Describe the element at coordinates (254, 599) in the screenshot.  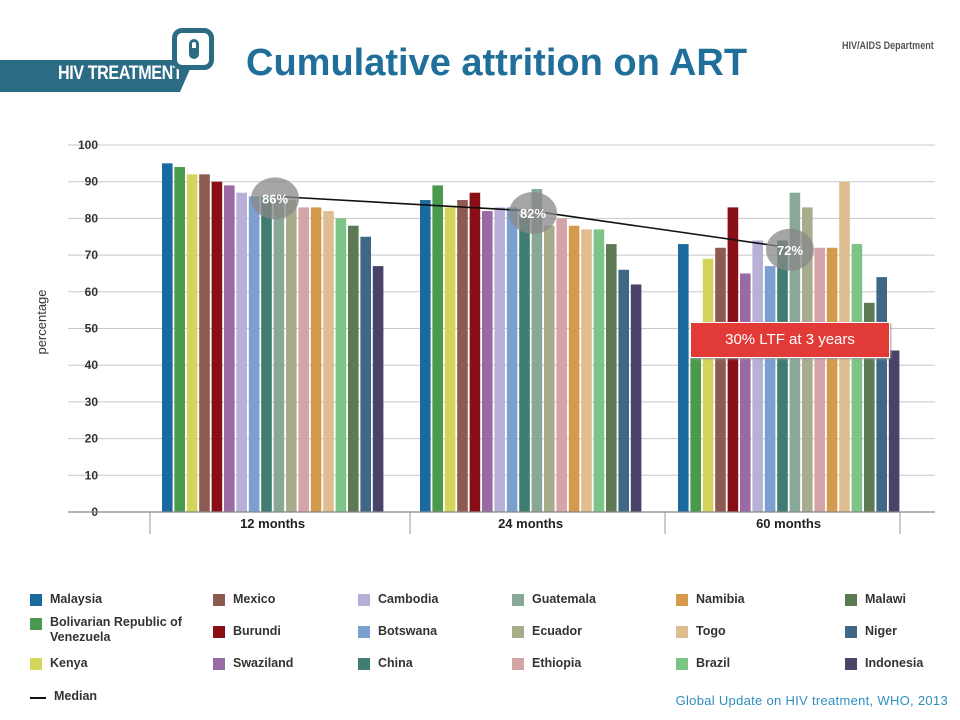
I see `legend-label: Mexico` at that location.